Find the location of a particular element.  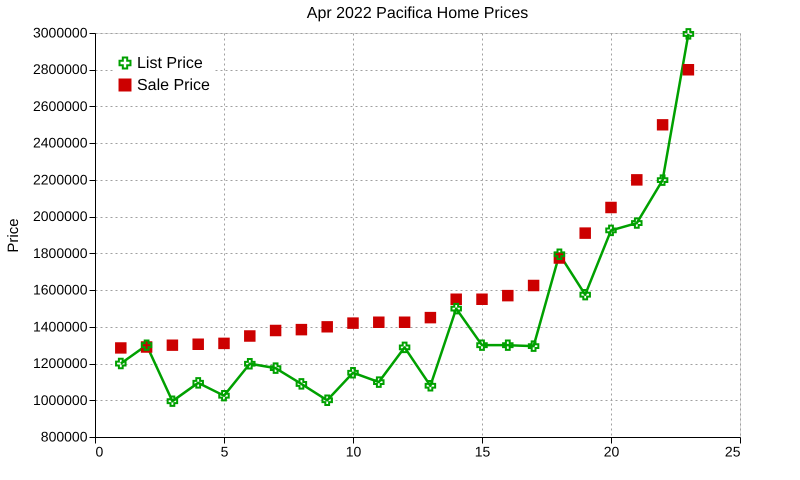

y-tick-label: 1000000 is located at coordinates (60, 400).